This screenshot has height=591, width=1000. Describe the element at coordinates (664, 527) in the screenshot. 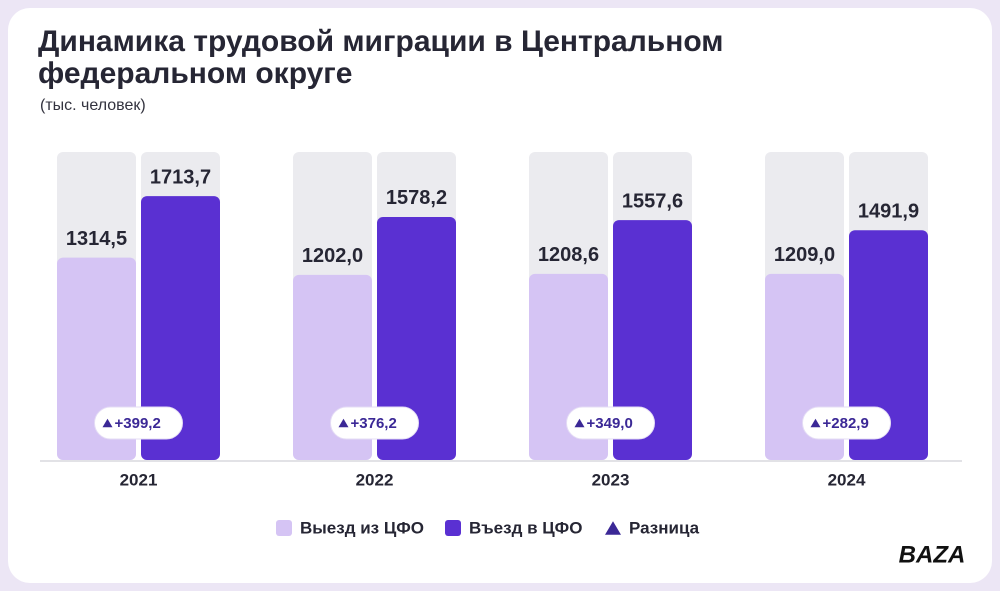

I see `legend-label: Разница` at that location.